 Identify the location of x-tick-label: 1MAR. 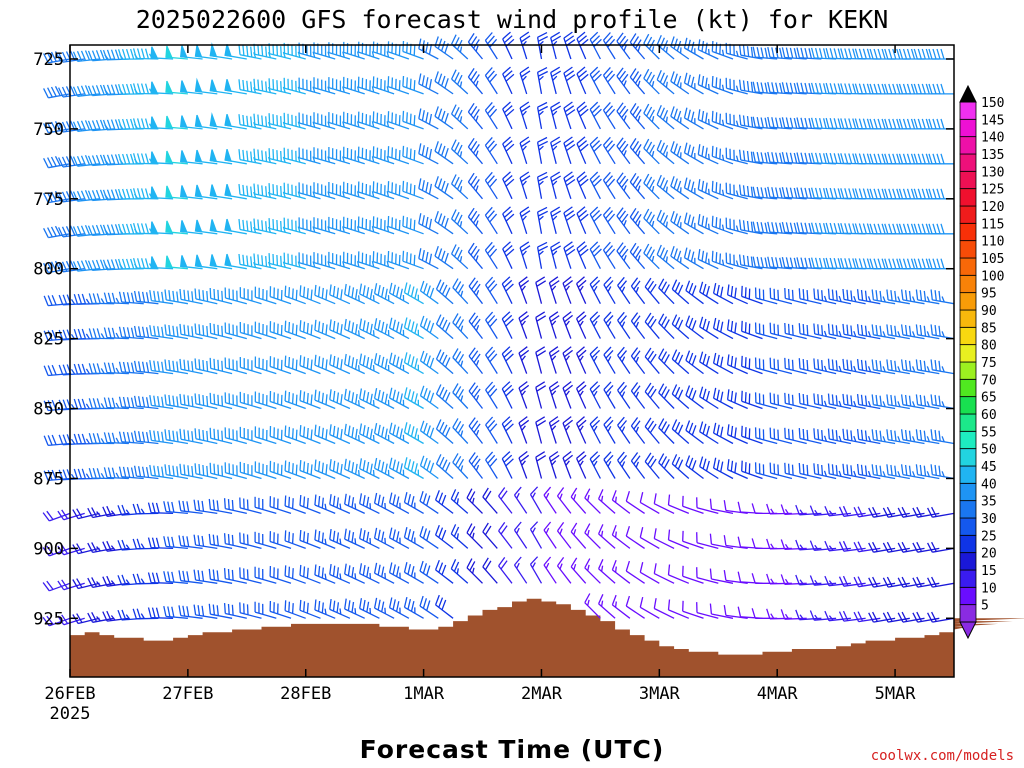
(424, 694).